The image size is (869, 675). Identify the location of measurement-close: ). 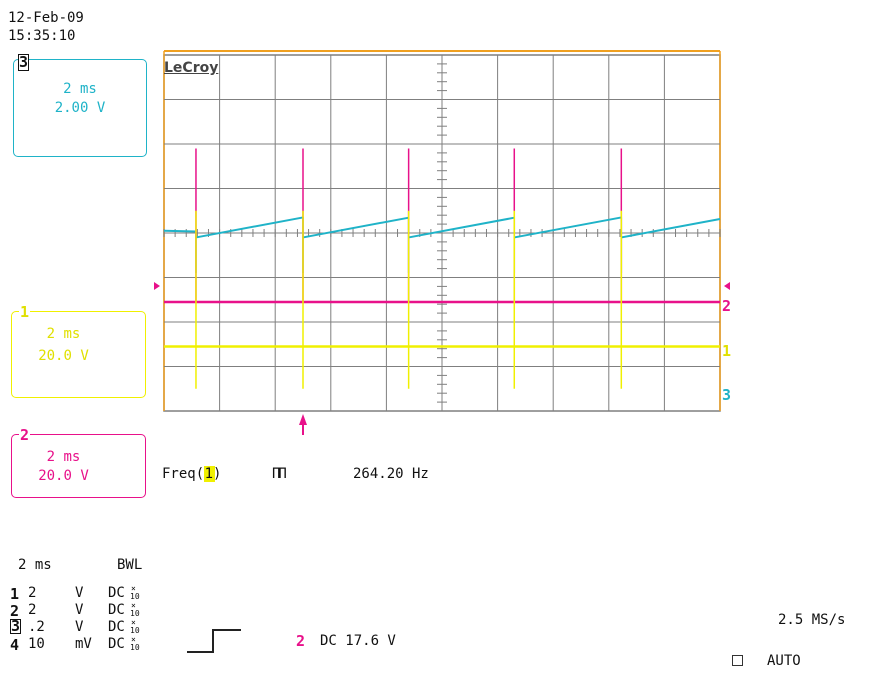
(217, 474).